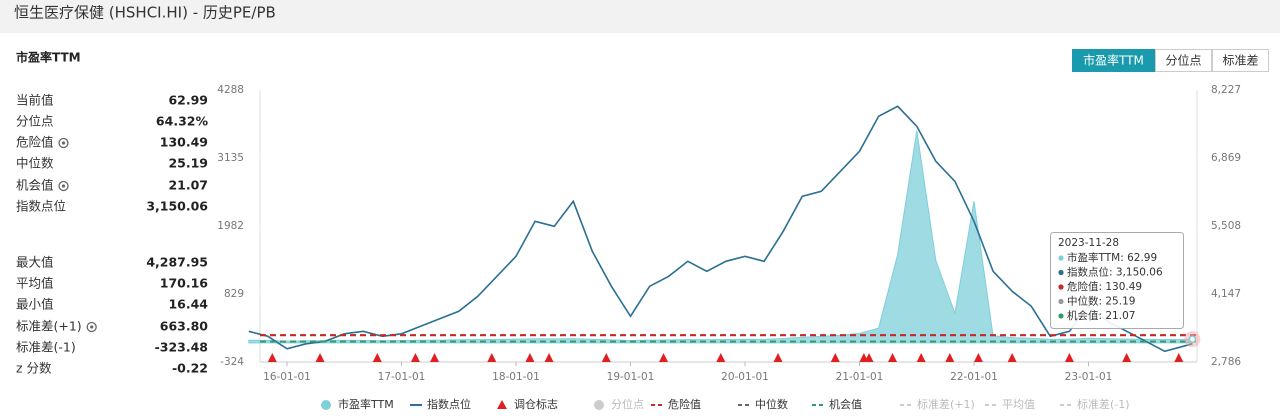 The height and width of the screenshot is (418, 1280). What do you see at coordinates (402, 377) in the screenshot?
I see `x-tick-label: 17-01-01` at bounding box center [402, 377].